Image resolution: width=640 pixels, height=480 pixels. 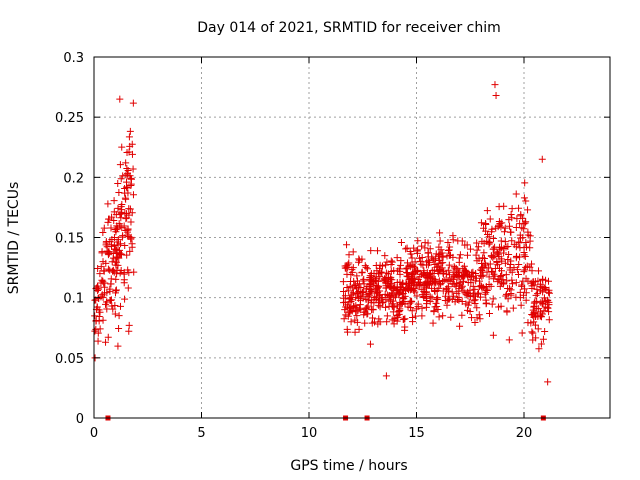 I want to click on x-tick-label: 20, so click(x=524, y=433).